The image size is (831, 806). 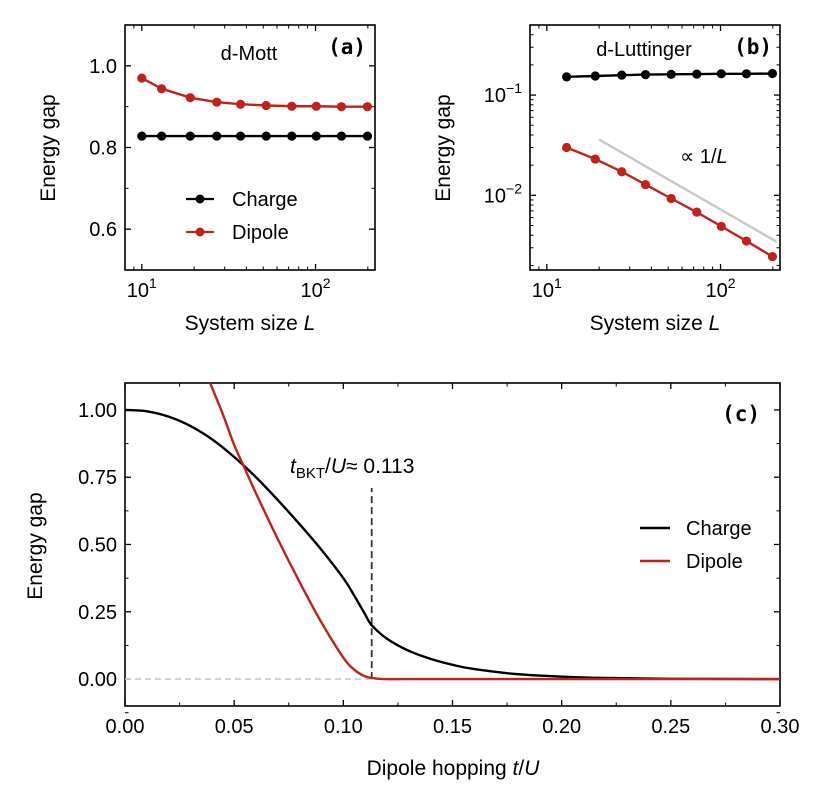 I want to click on panel-c-ytick-label-0: 0.00, so click(x=97, y=680).